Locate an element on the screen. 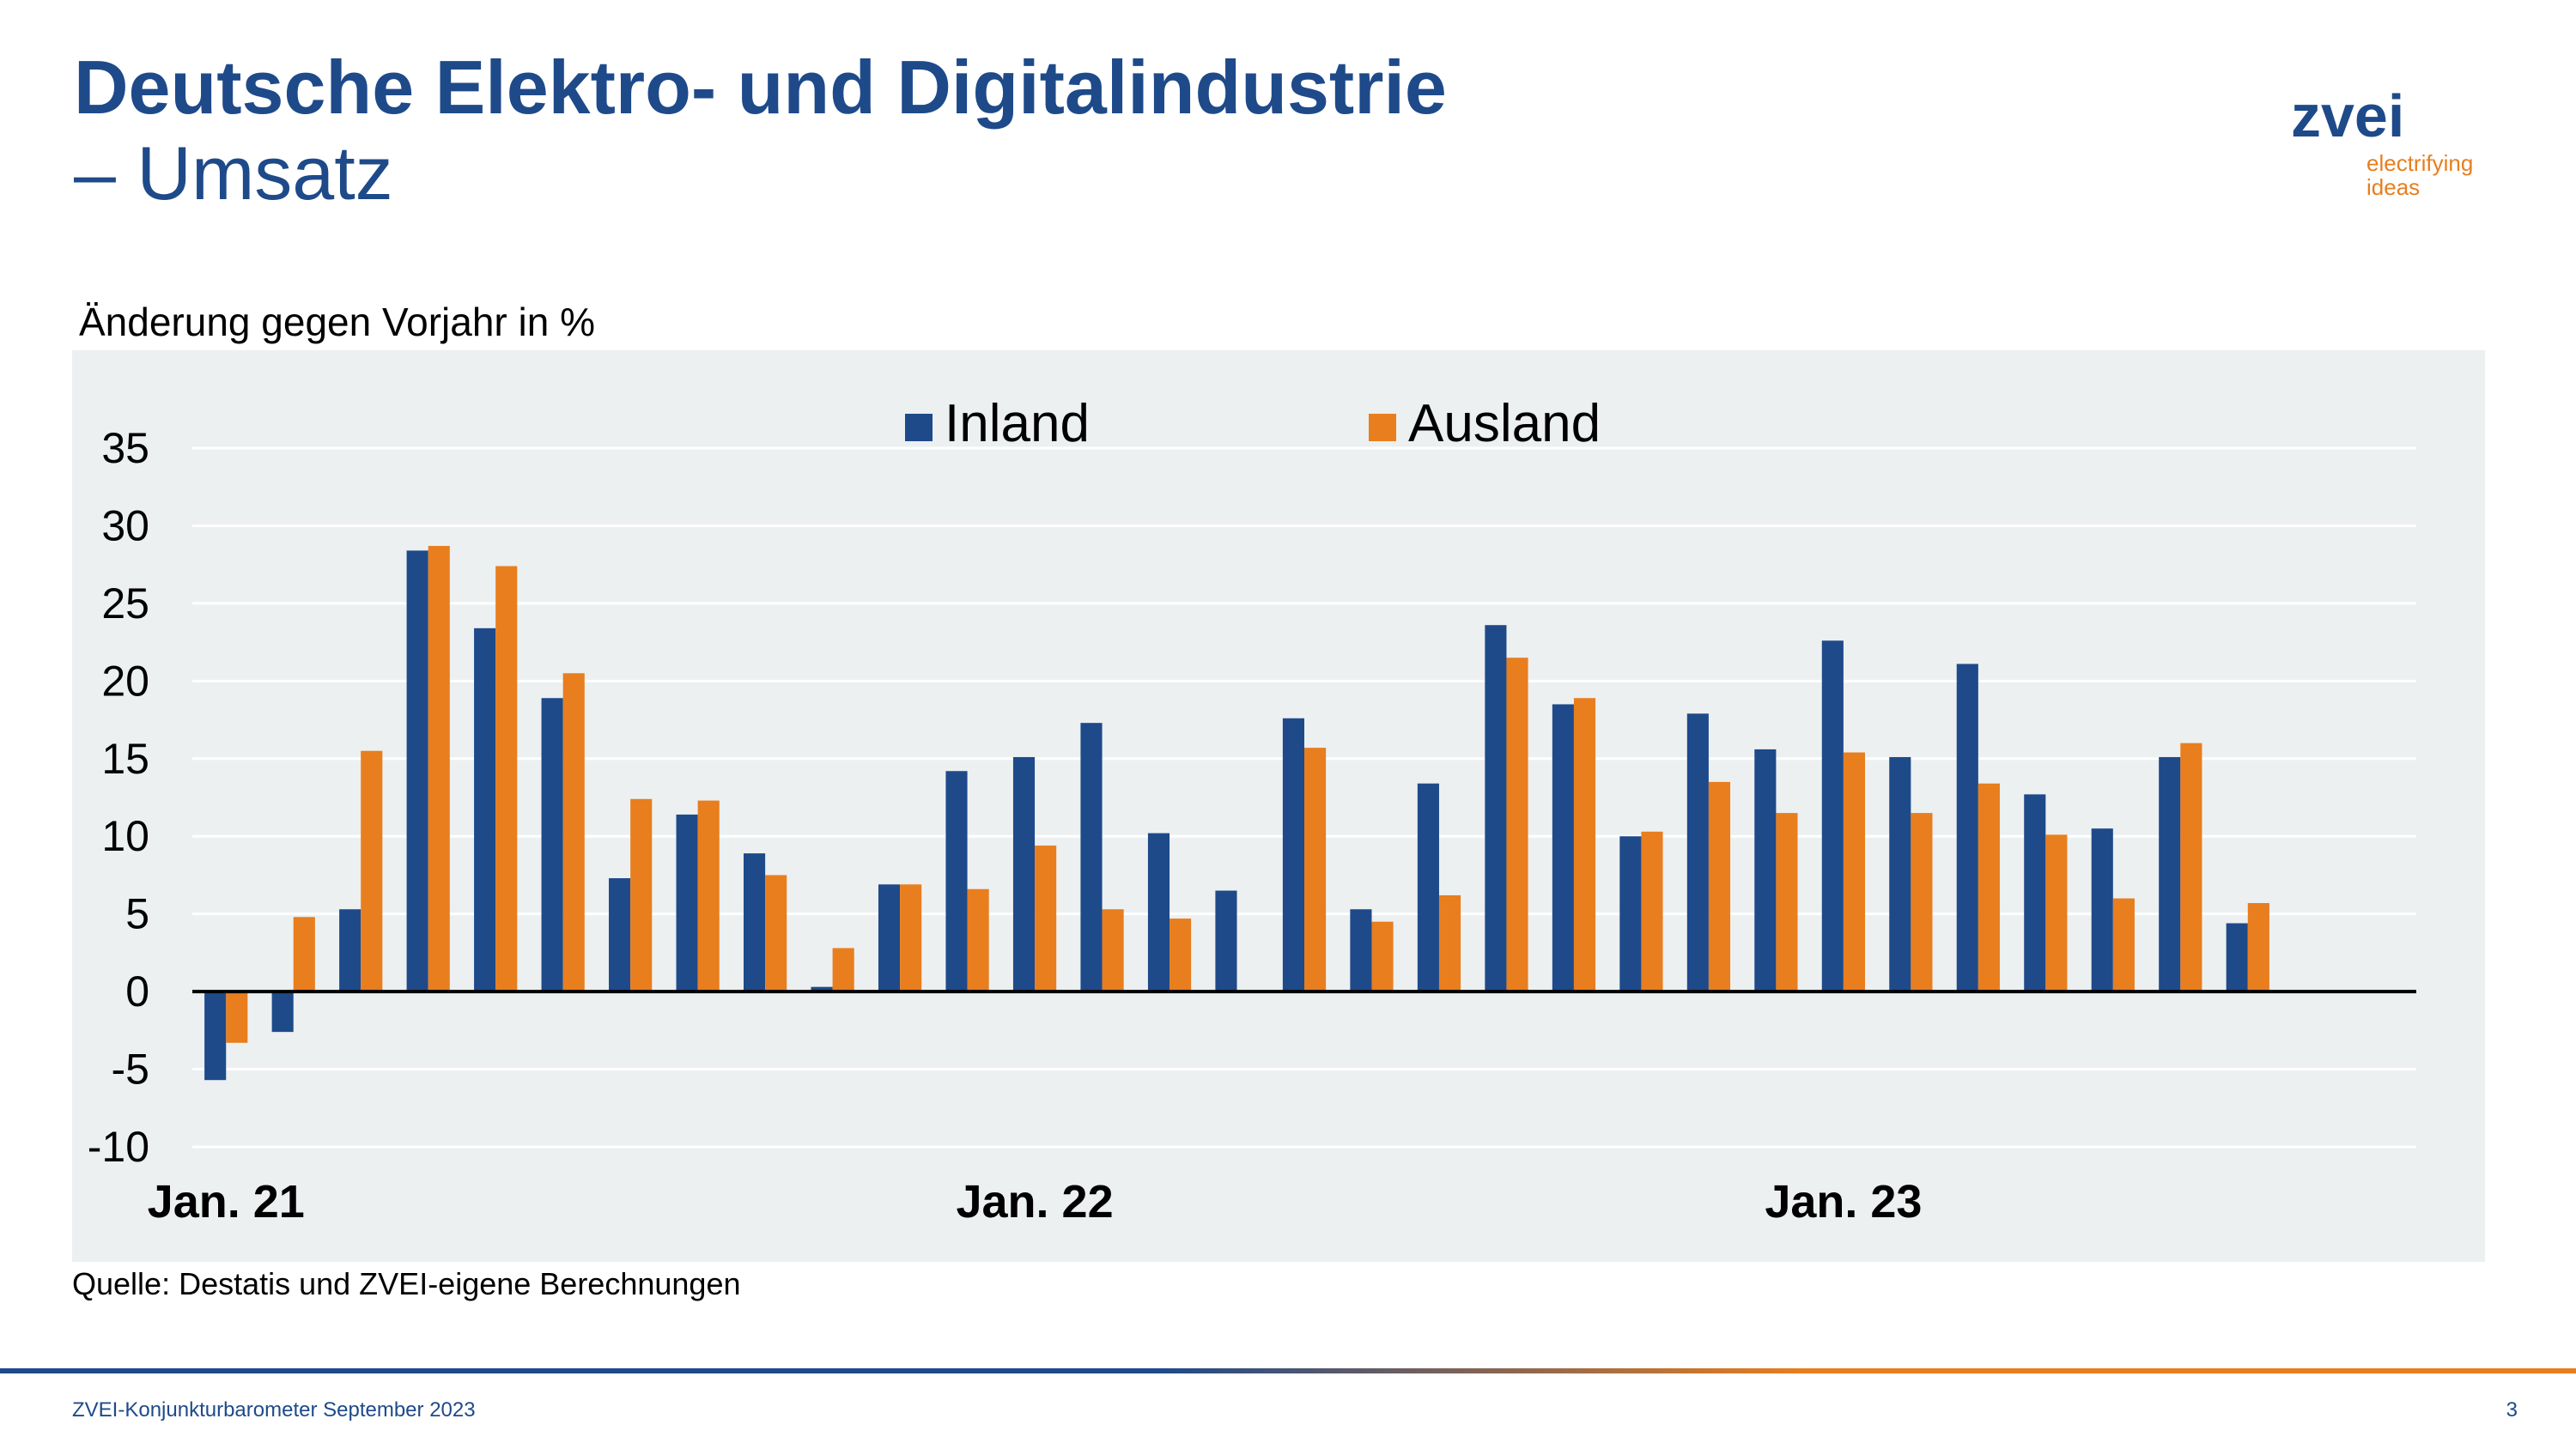 The height and width of the screenshot is (1449, 2576). footer-divider is located at coordinates (1288, 1370).